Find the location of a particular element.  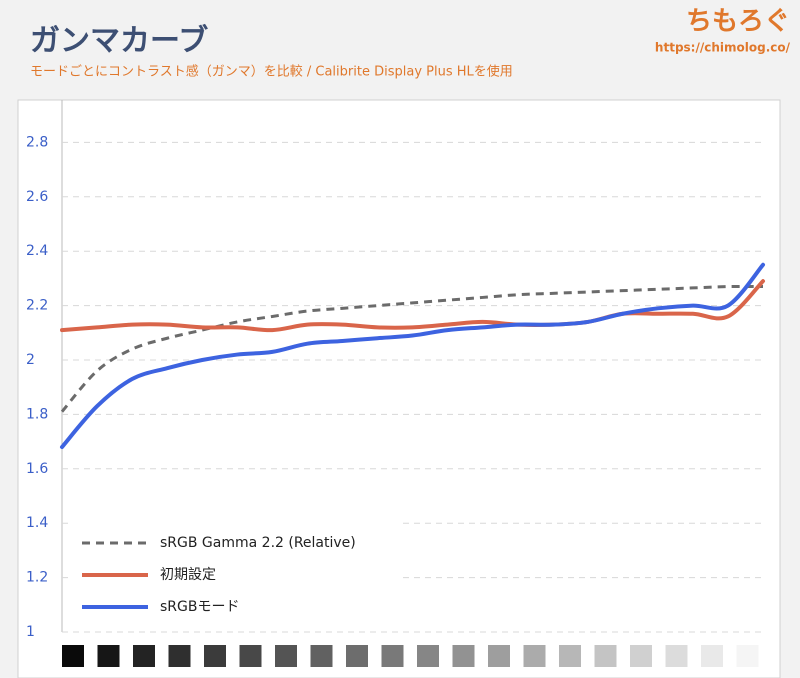

logo-url: https://chimolog.co/ is located at coordinates (723, 48).